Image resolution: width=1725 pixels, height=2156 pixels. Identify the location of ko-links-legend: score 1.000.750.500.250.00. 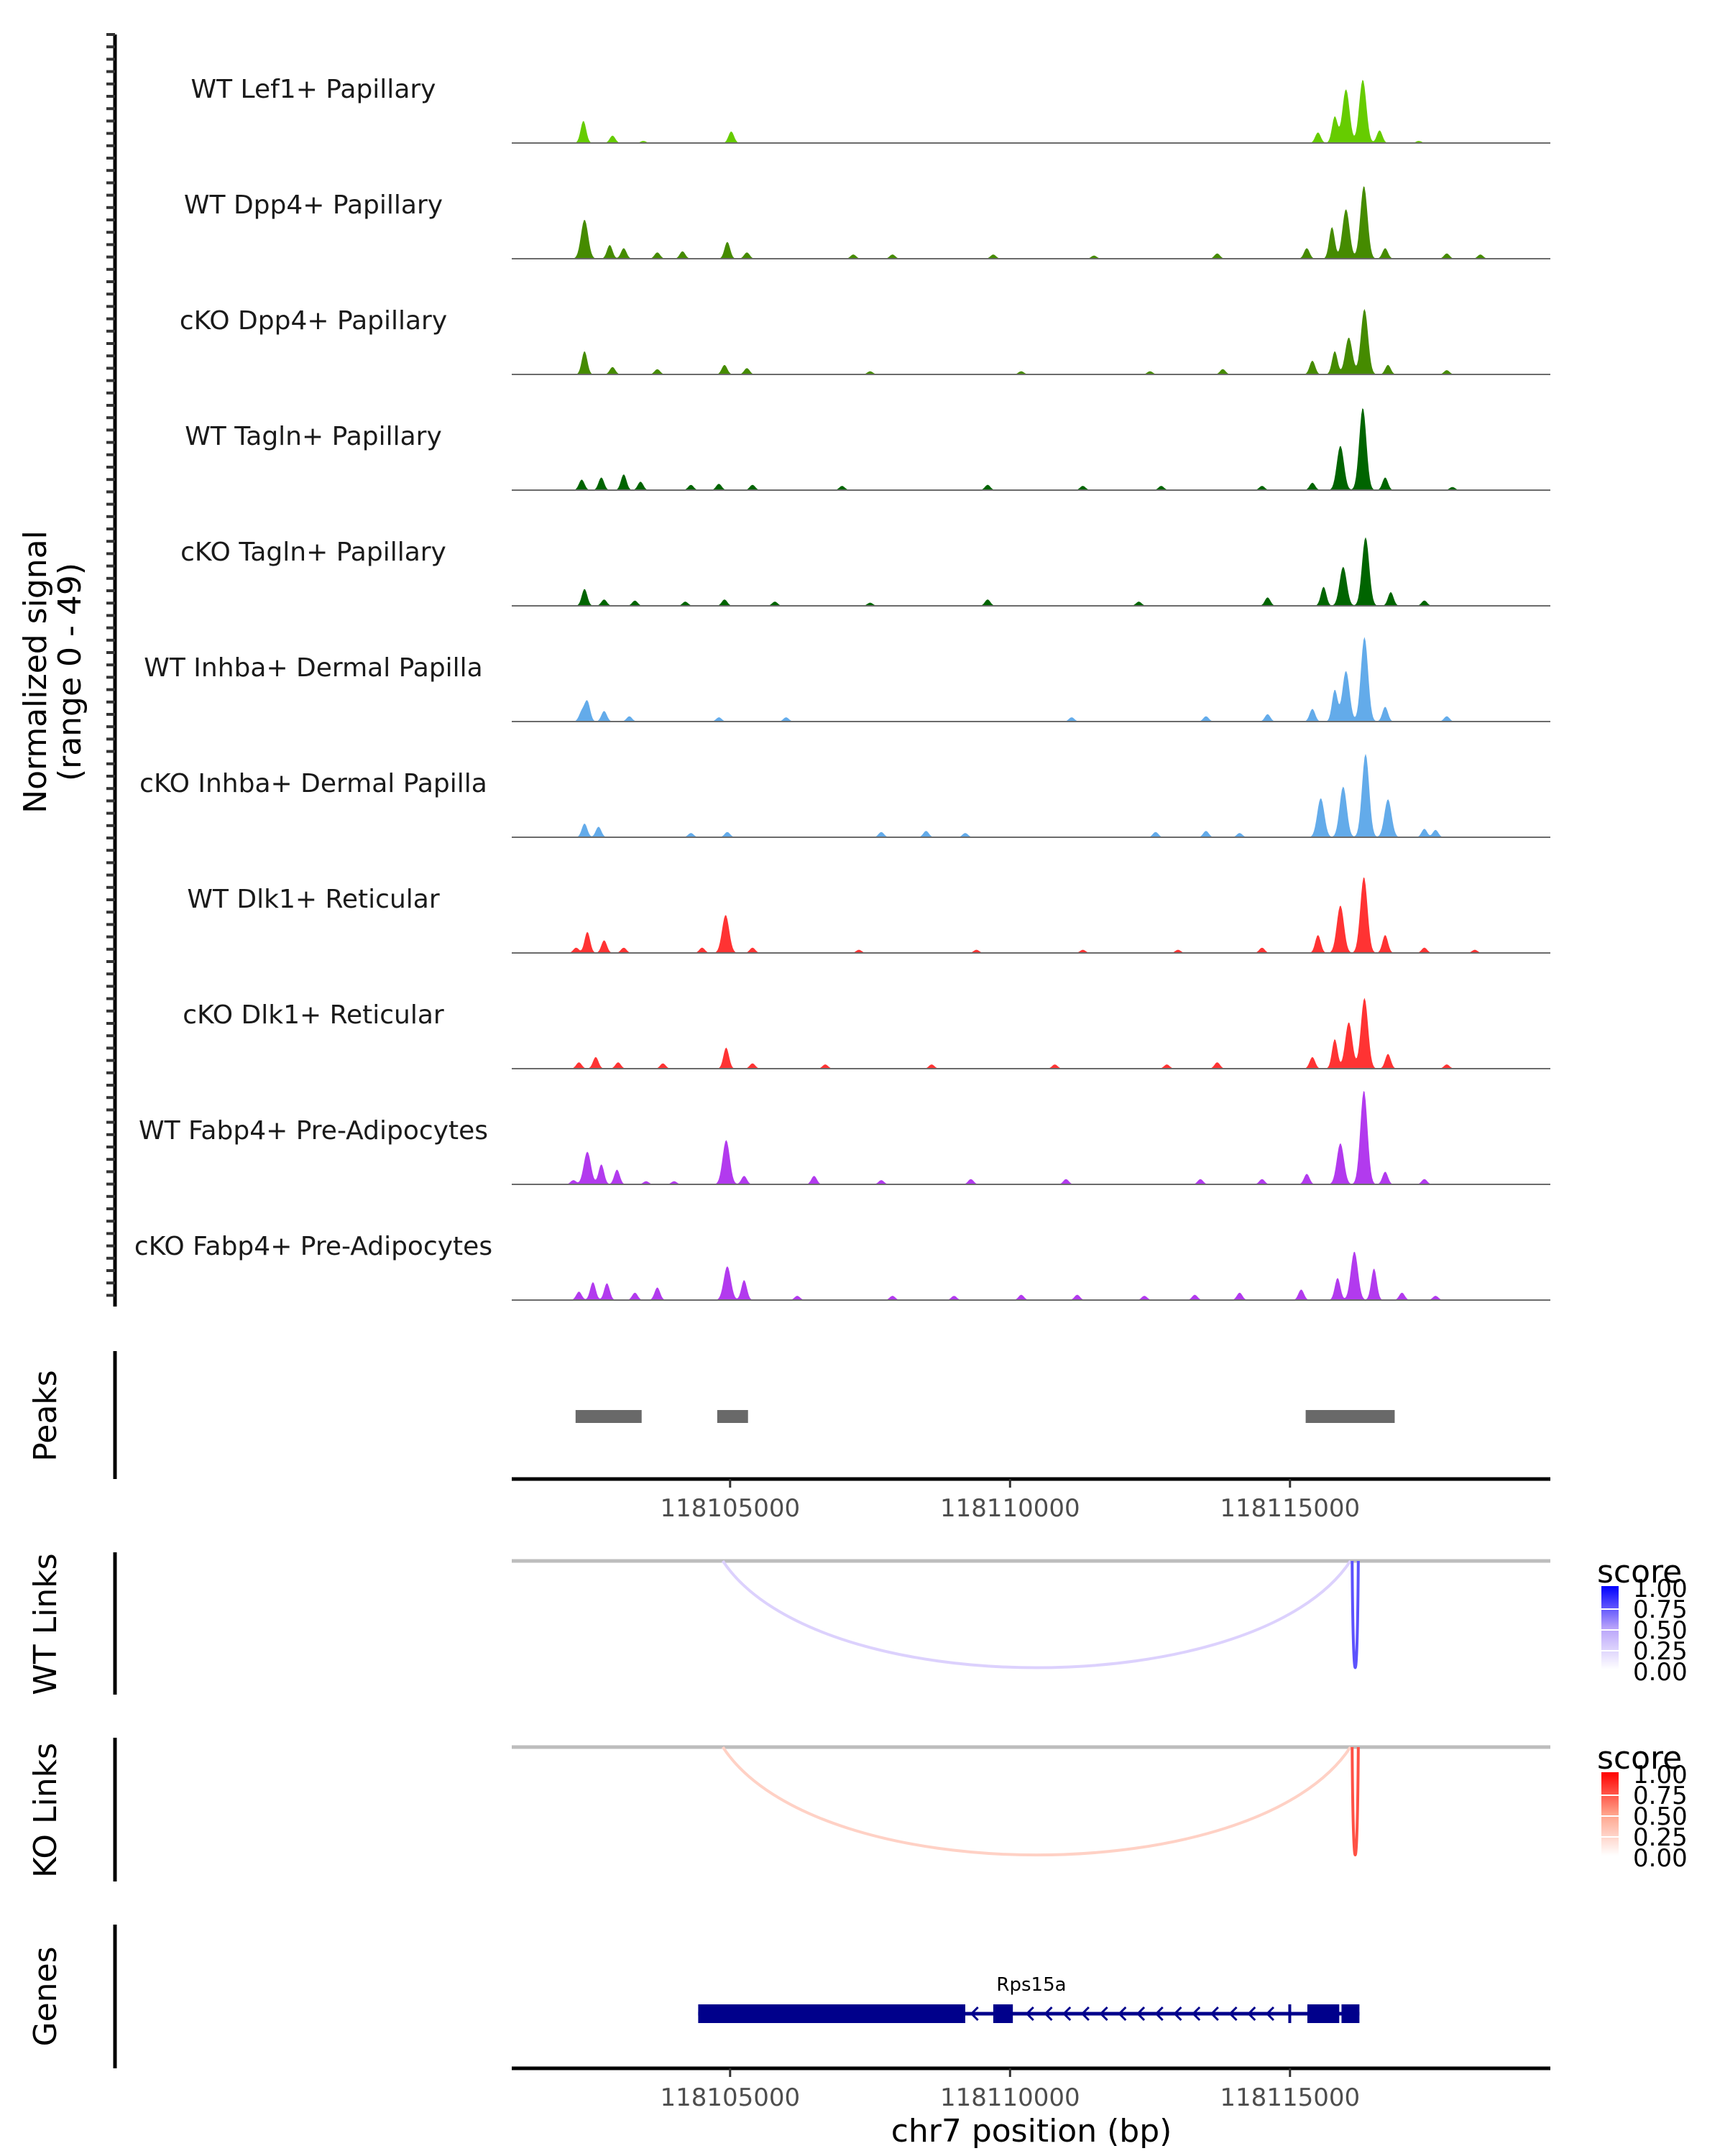
(1642, 1806).